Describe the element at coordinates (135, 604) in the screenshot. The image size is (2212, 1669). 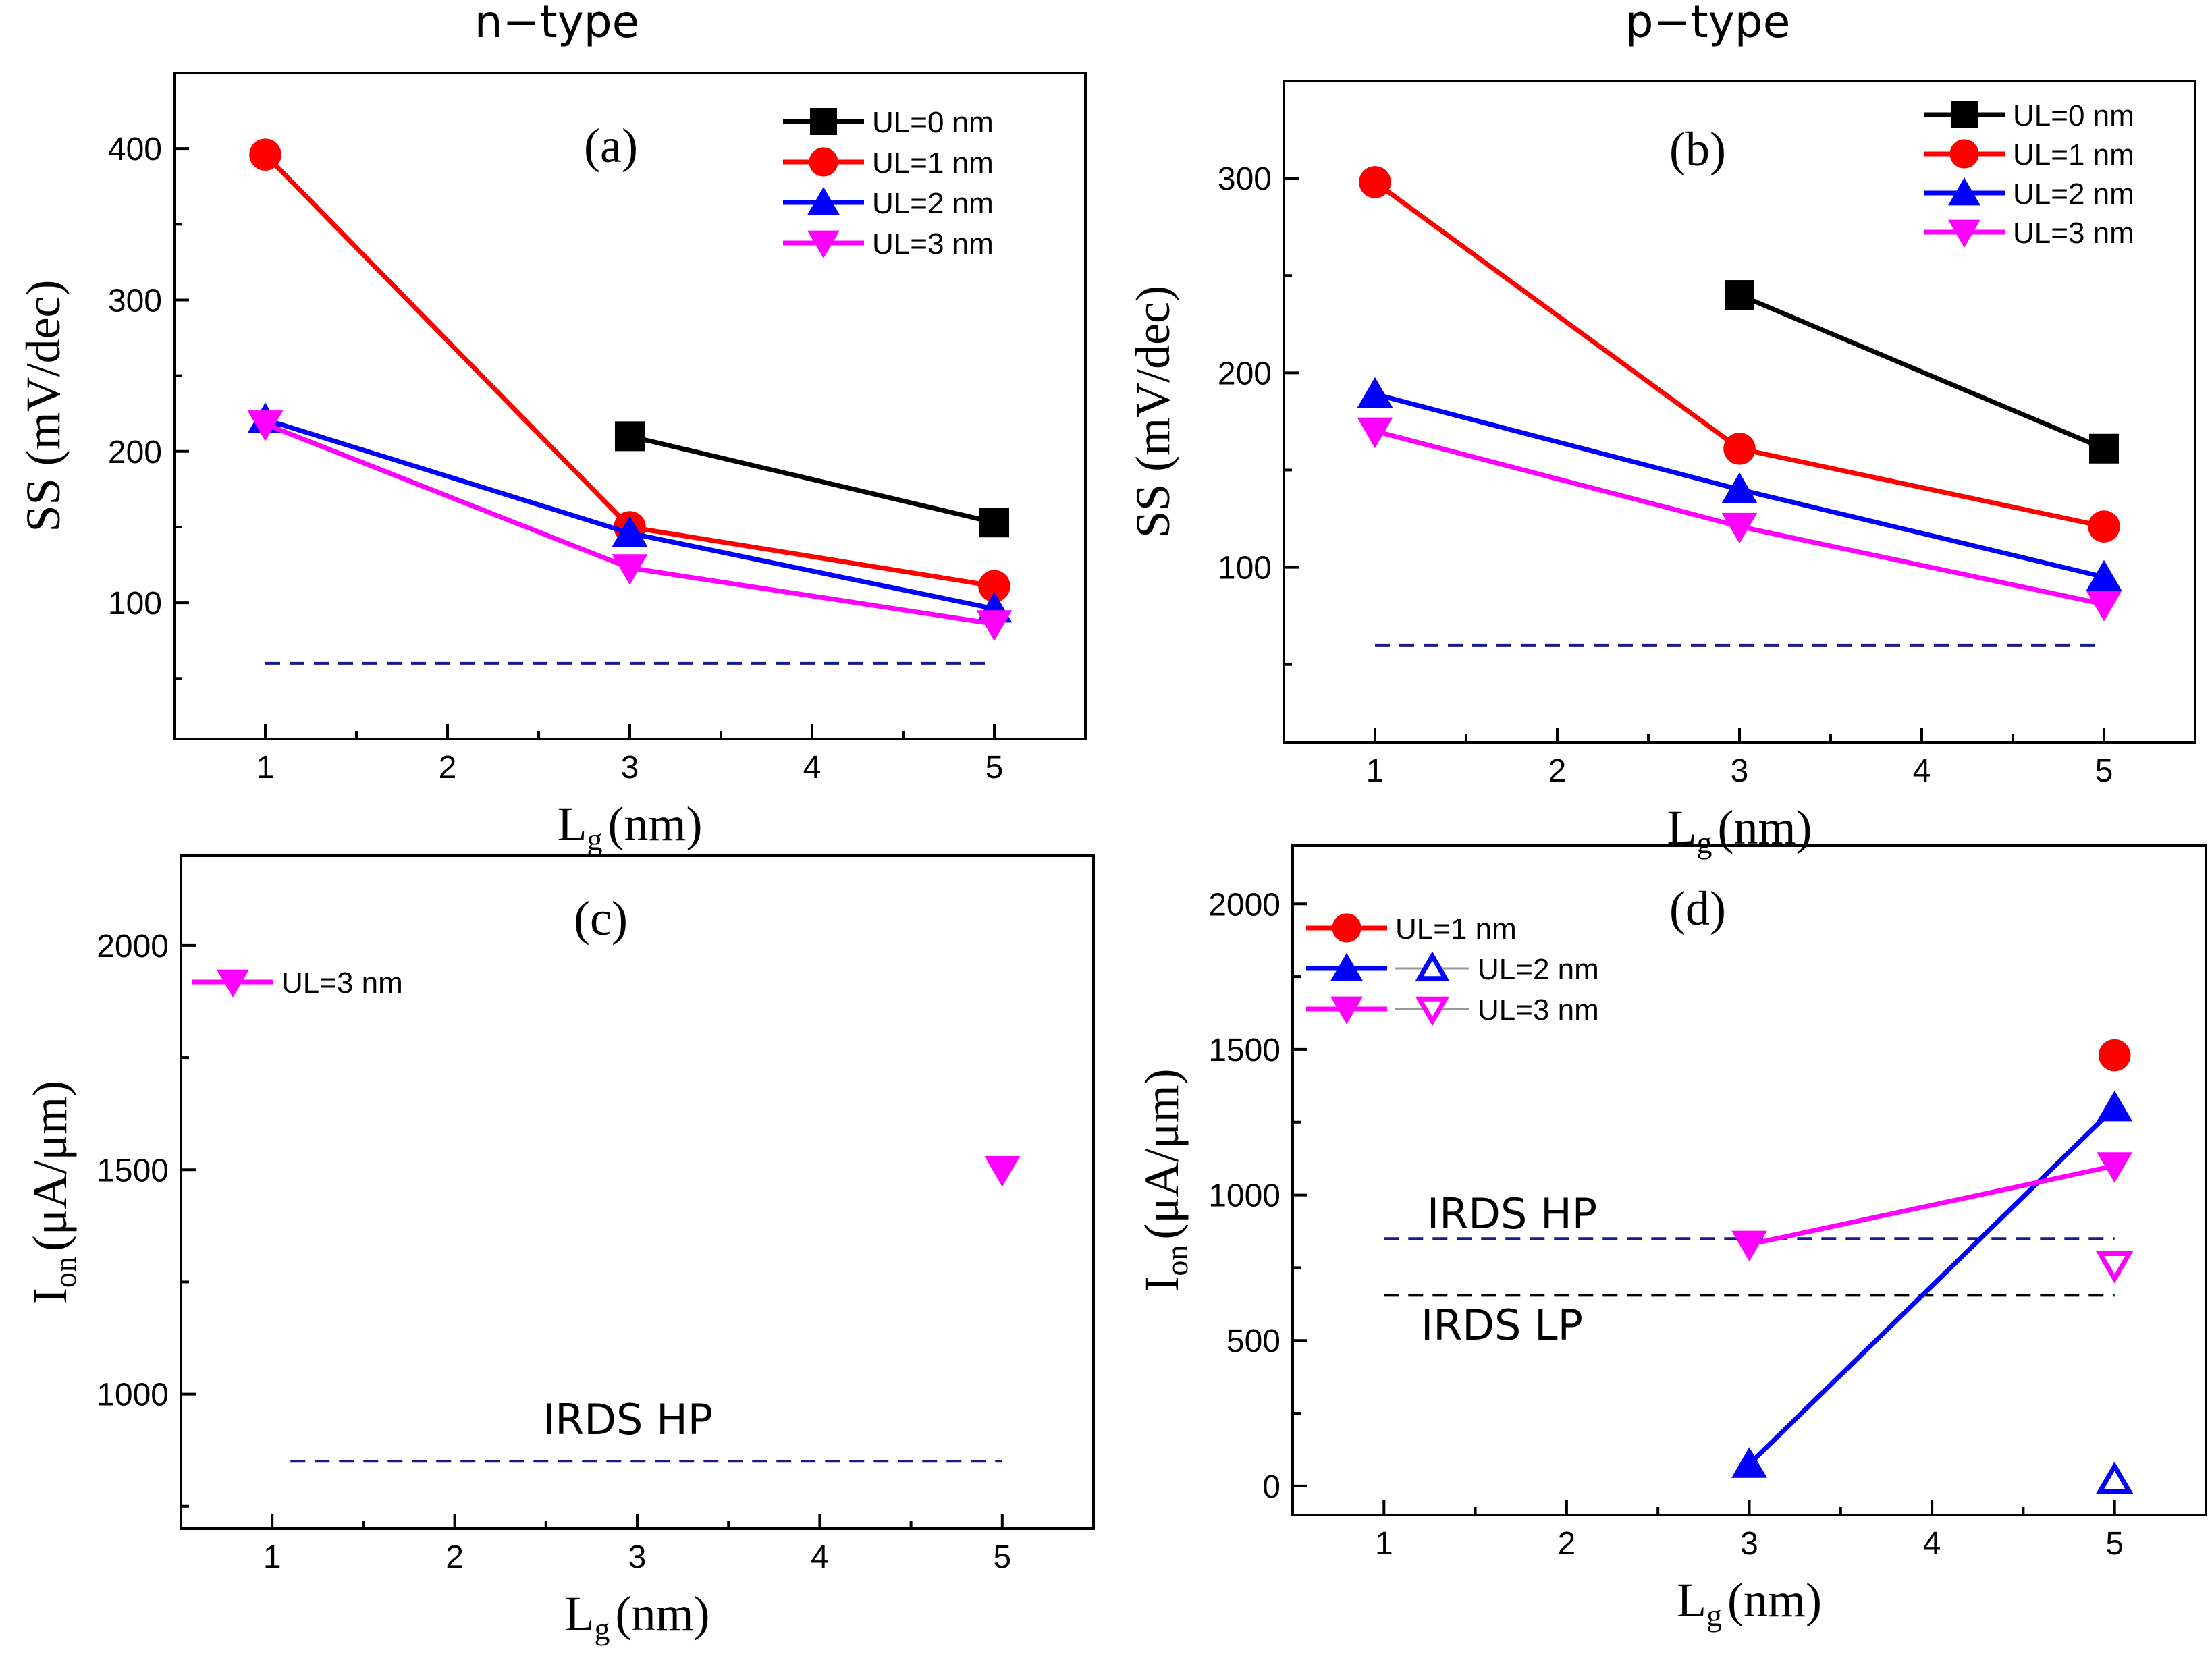
I see `panel-a-ytick-label: 100` at that location.